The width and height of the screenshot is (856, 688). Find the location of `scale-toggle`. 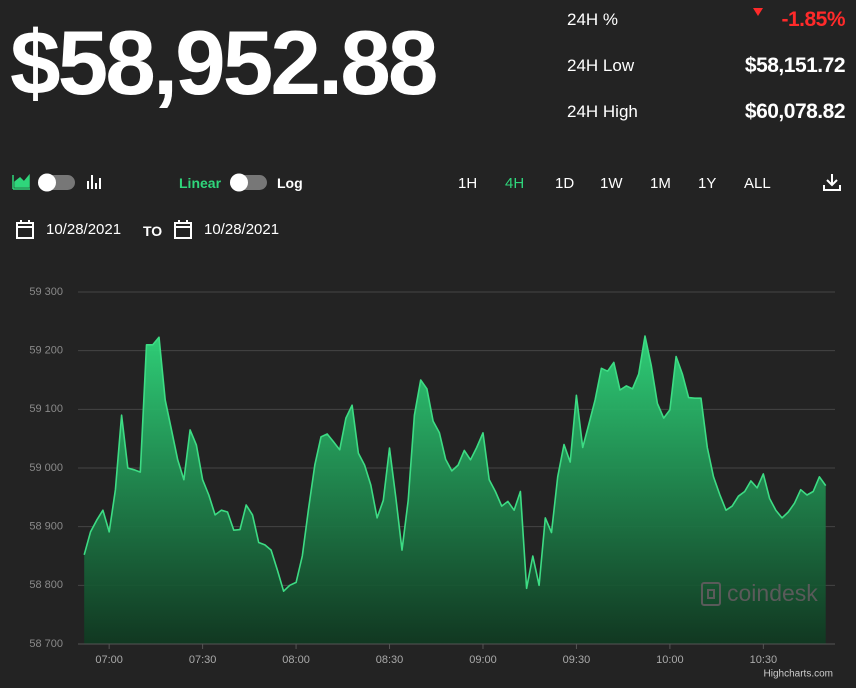

scale-toggle is located at coordinates (249, 183).